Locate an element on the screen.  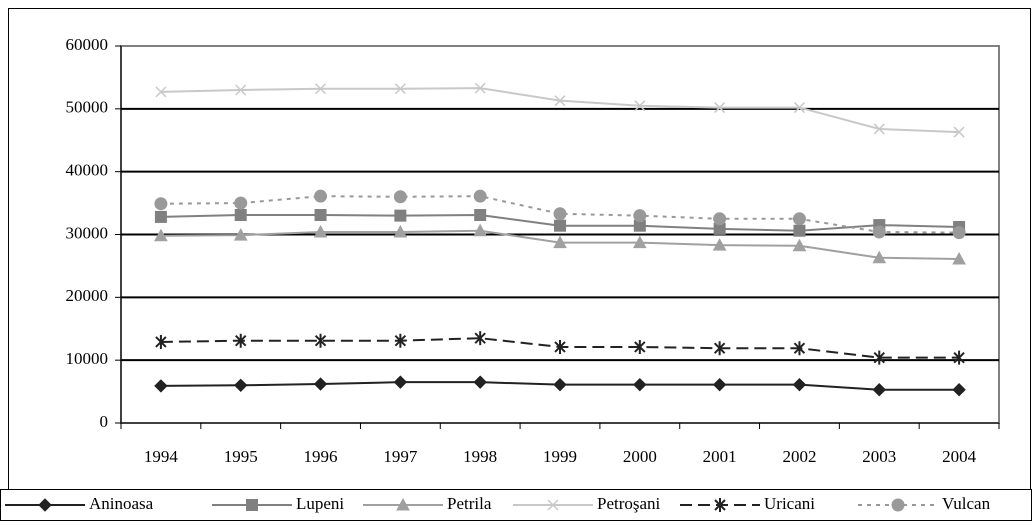
y-tick-label: 40000 is located at coordinates (87, 170).